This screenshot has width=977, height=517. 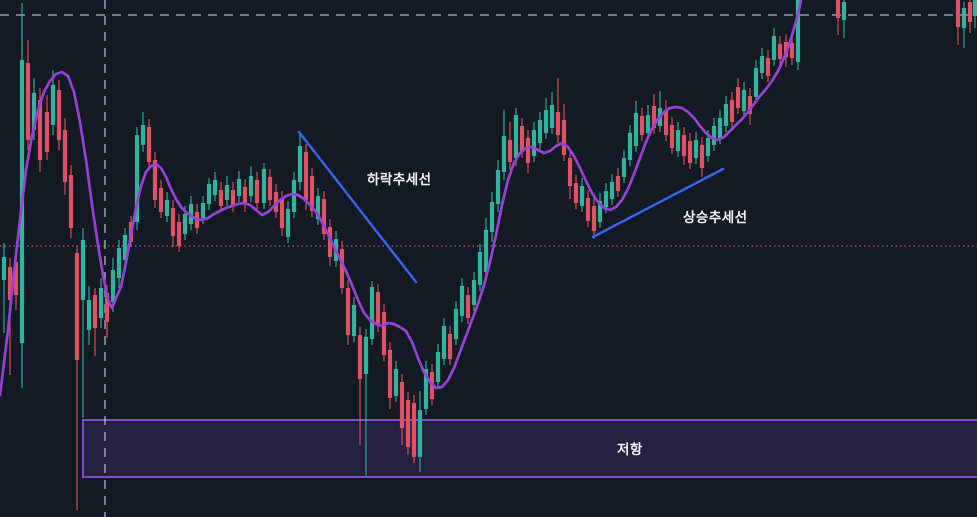 What do you see at coordinates (715, 217) in the screenshot?
I see `uptrend-line-label: 상승추세선` at bounding box center [715, 217].